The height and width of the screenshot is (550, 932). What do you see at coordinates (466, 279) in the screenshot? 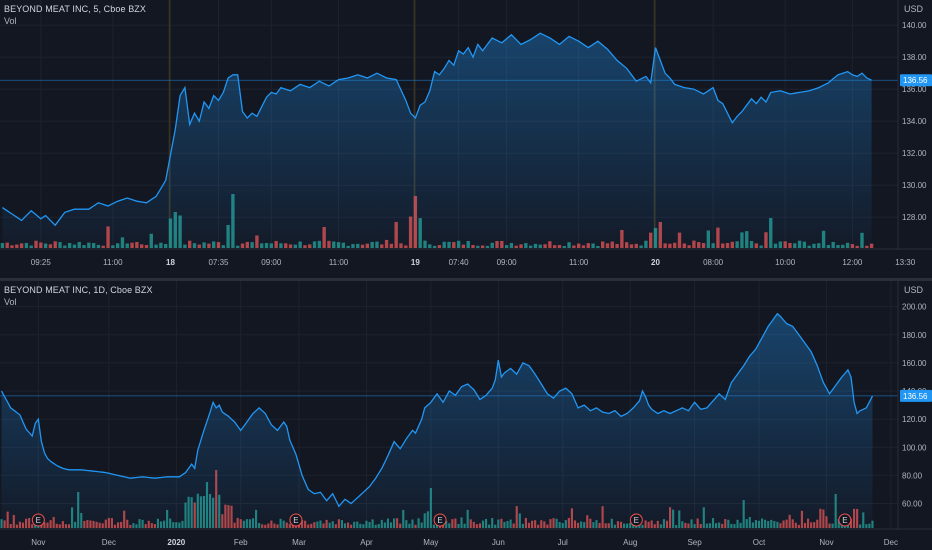
I see `pane-separator` at bounding box center [466, 279].